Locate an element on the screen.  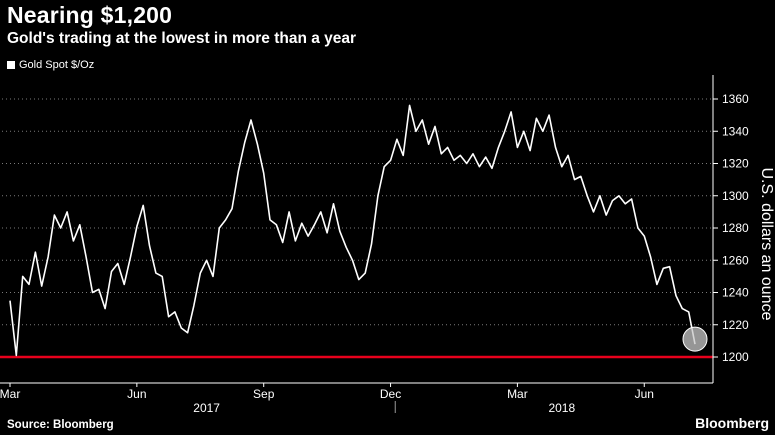
x-tick-label: Dec is located at coordinates (390, 394).